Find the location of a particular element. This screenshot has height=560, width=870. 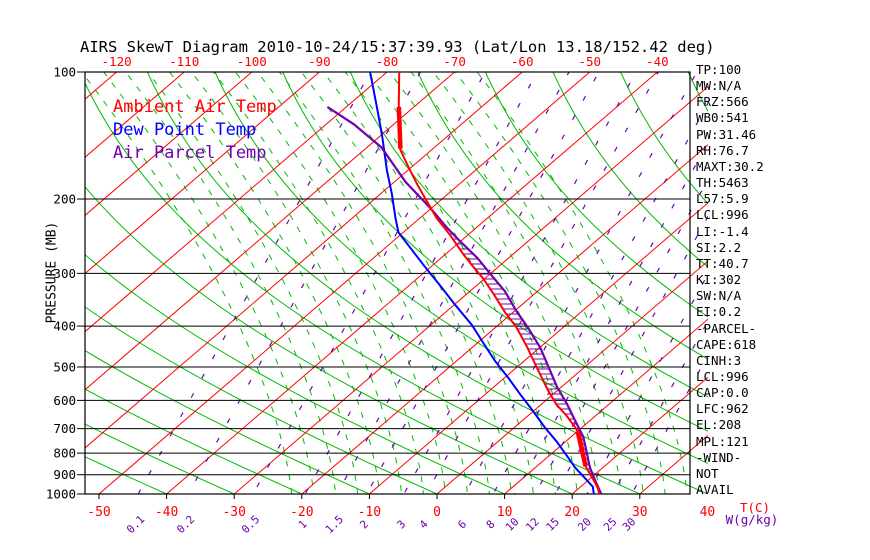

stat-line: L57:5.9 is located at coordinates (722, 199).